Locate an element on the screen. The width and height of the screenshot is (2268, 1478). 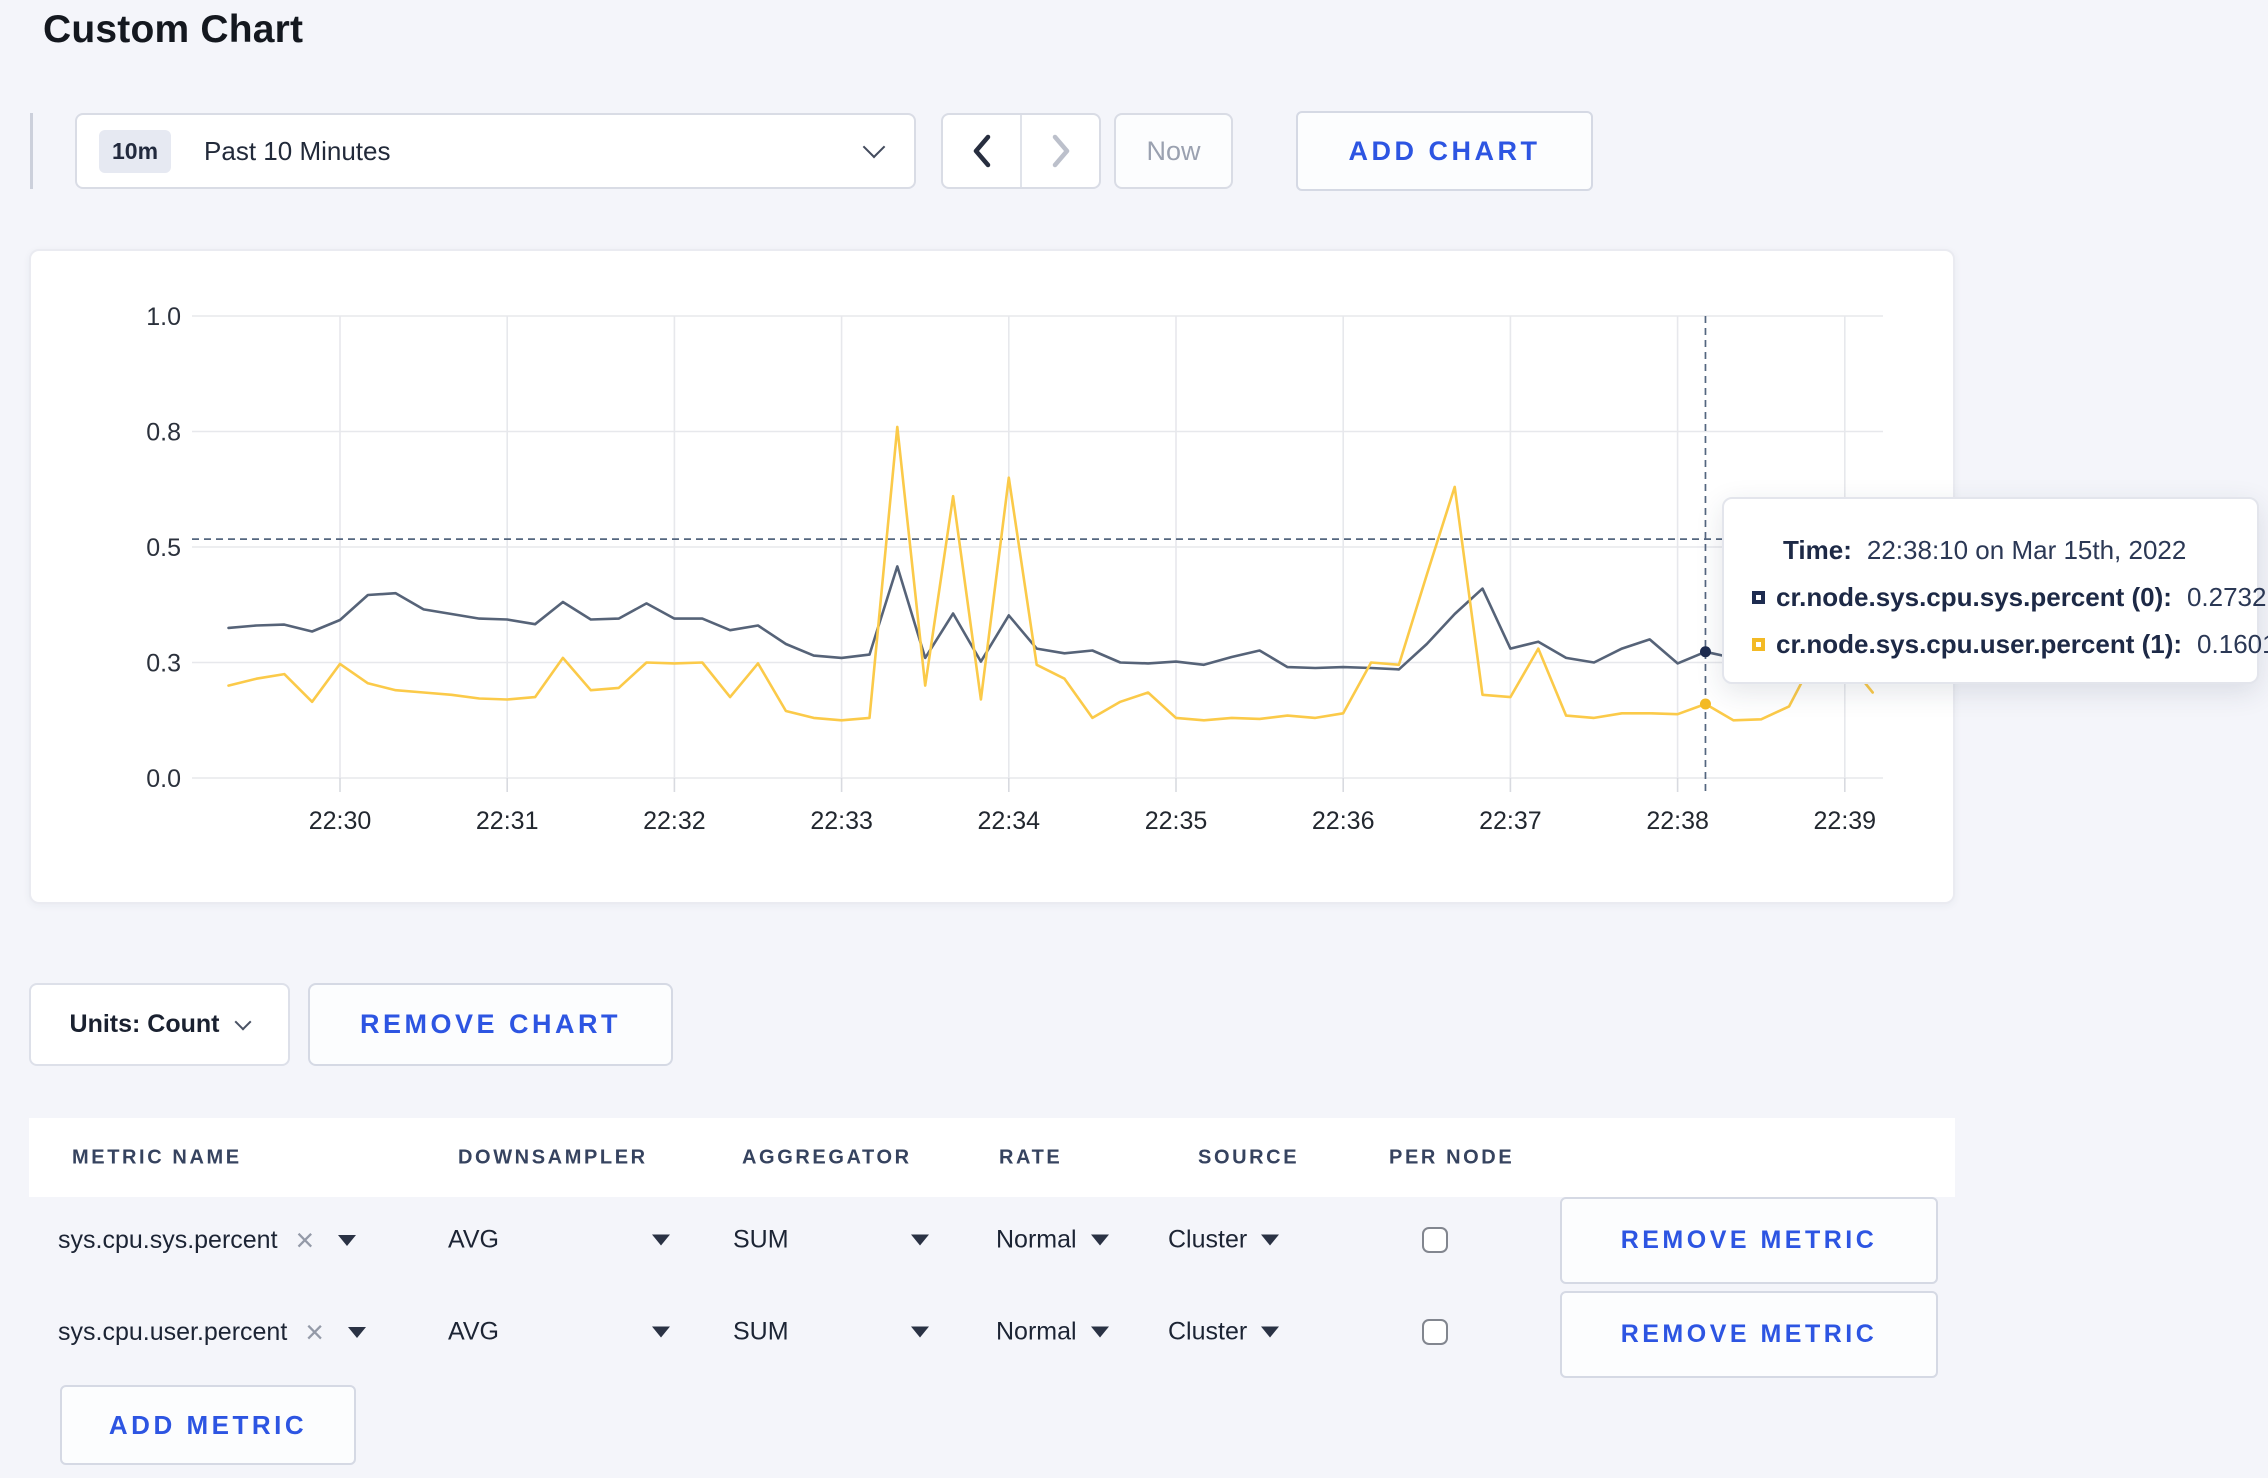
metric-name-select: sys.cpu.user.percent × is located at coordinates (212, 1332).